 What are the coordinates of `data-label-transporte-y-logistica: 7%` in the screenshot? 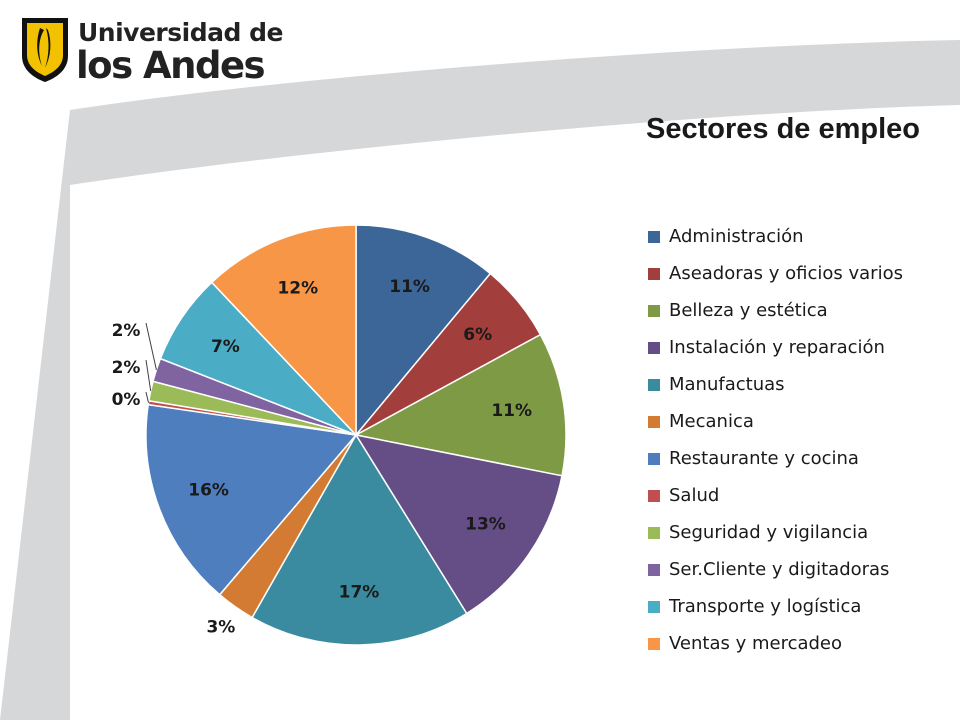 It's located at (225, 347).